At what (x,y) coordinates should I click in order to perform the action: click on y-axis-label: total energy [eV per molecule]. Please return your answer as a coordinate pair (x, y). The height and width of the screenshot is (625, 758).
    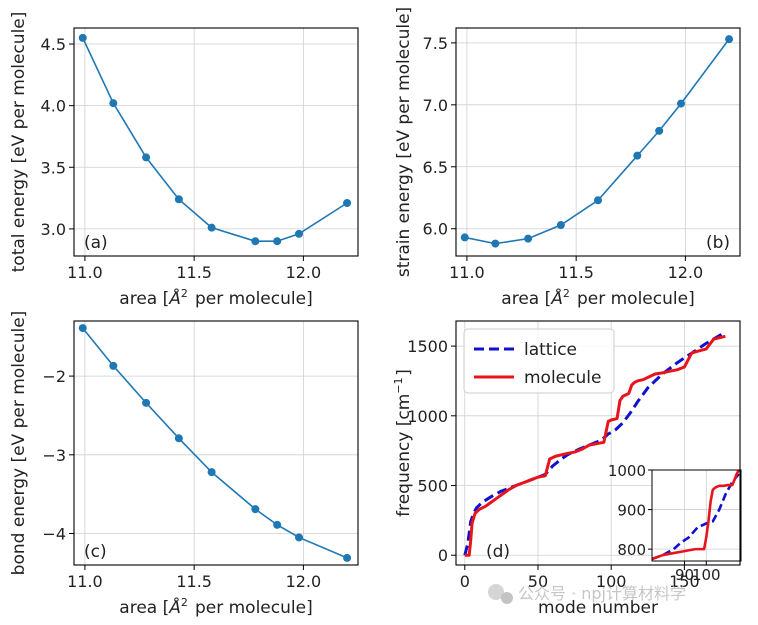
    Looking at the image, I should click on (19, 142).